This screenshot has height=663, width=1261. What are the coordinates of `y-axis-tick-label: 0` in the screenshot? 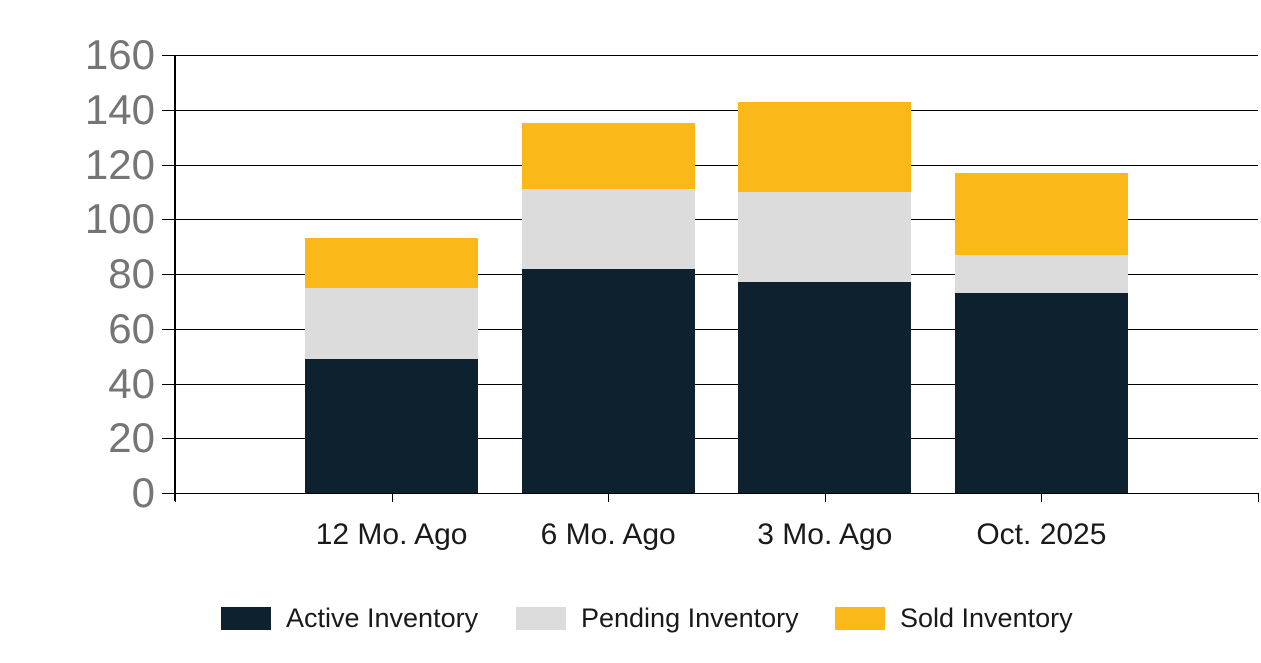 It's located at (143, 492).